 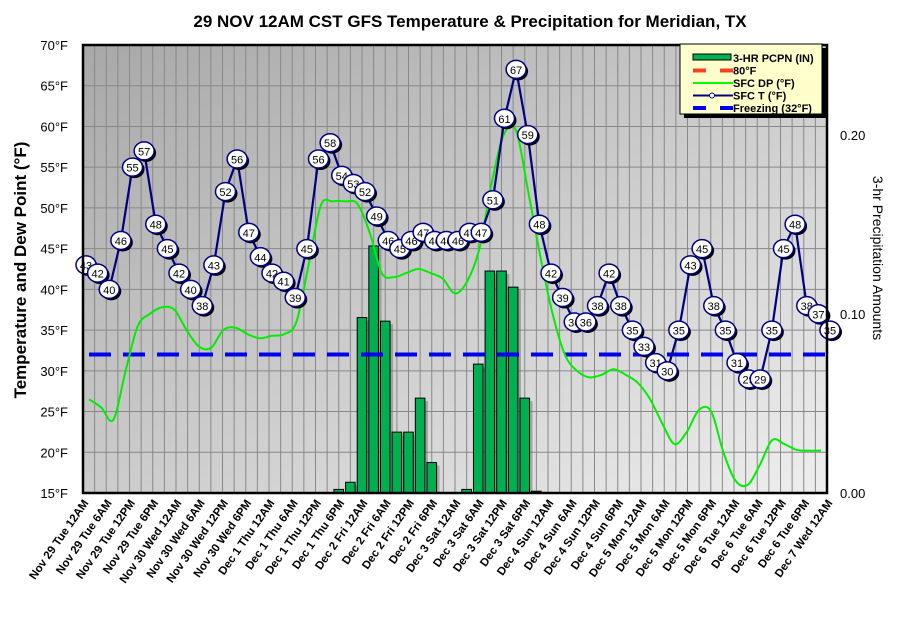 I want to click on y2-axis-label: 3-hr Precipitation Amounts, so click(x=878, y=258).